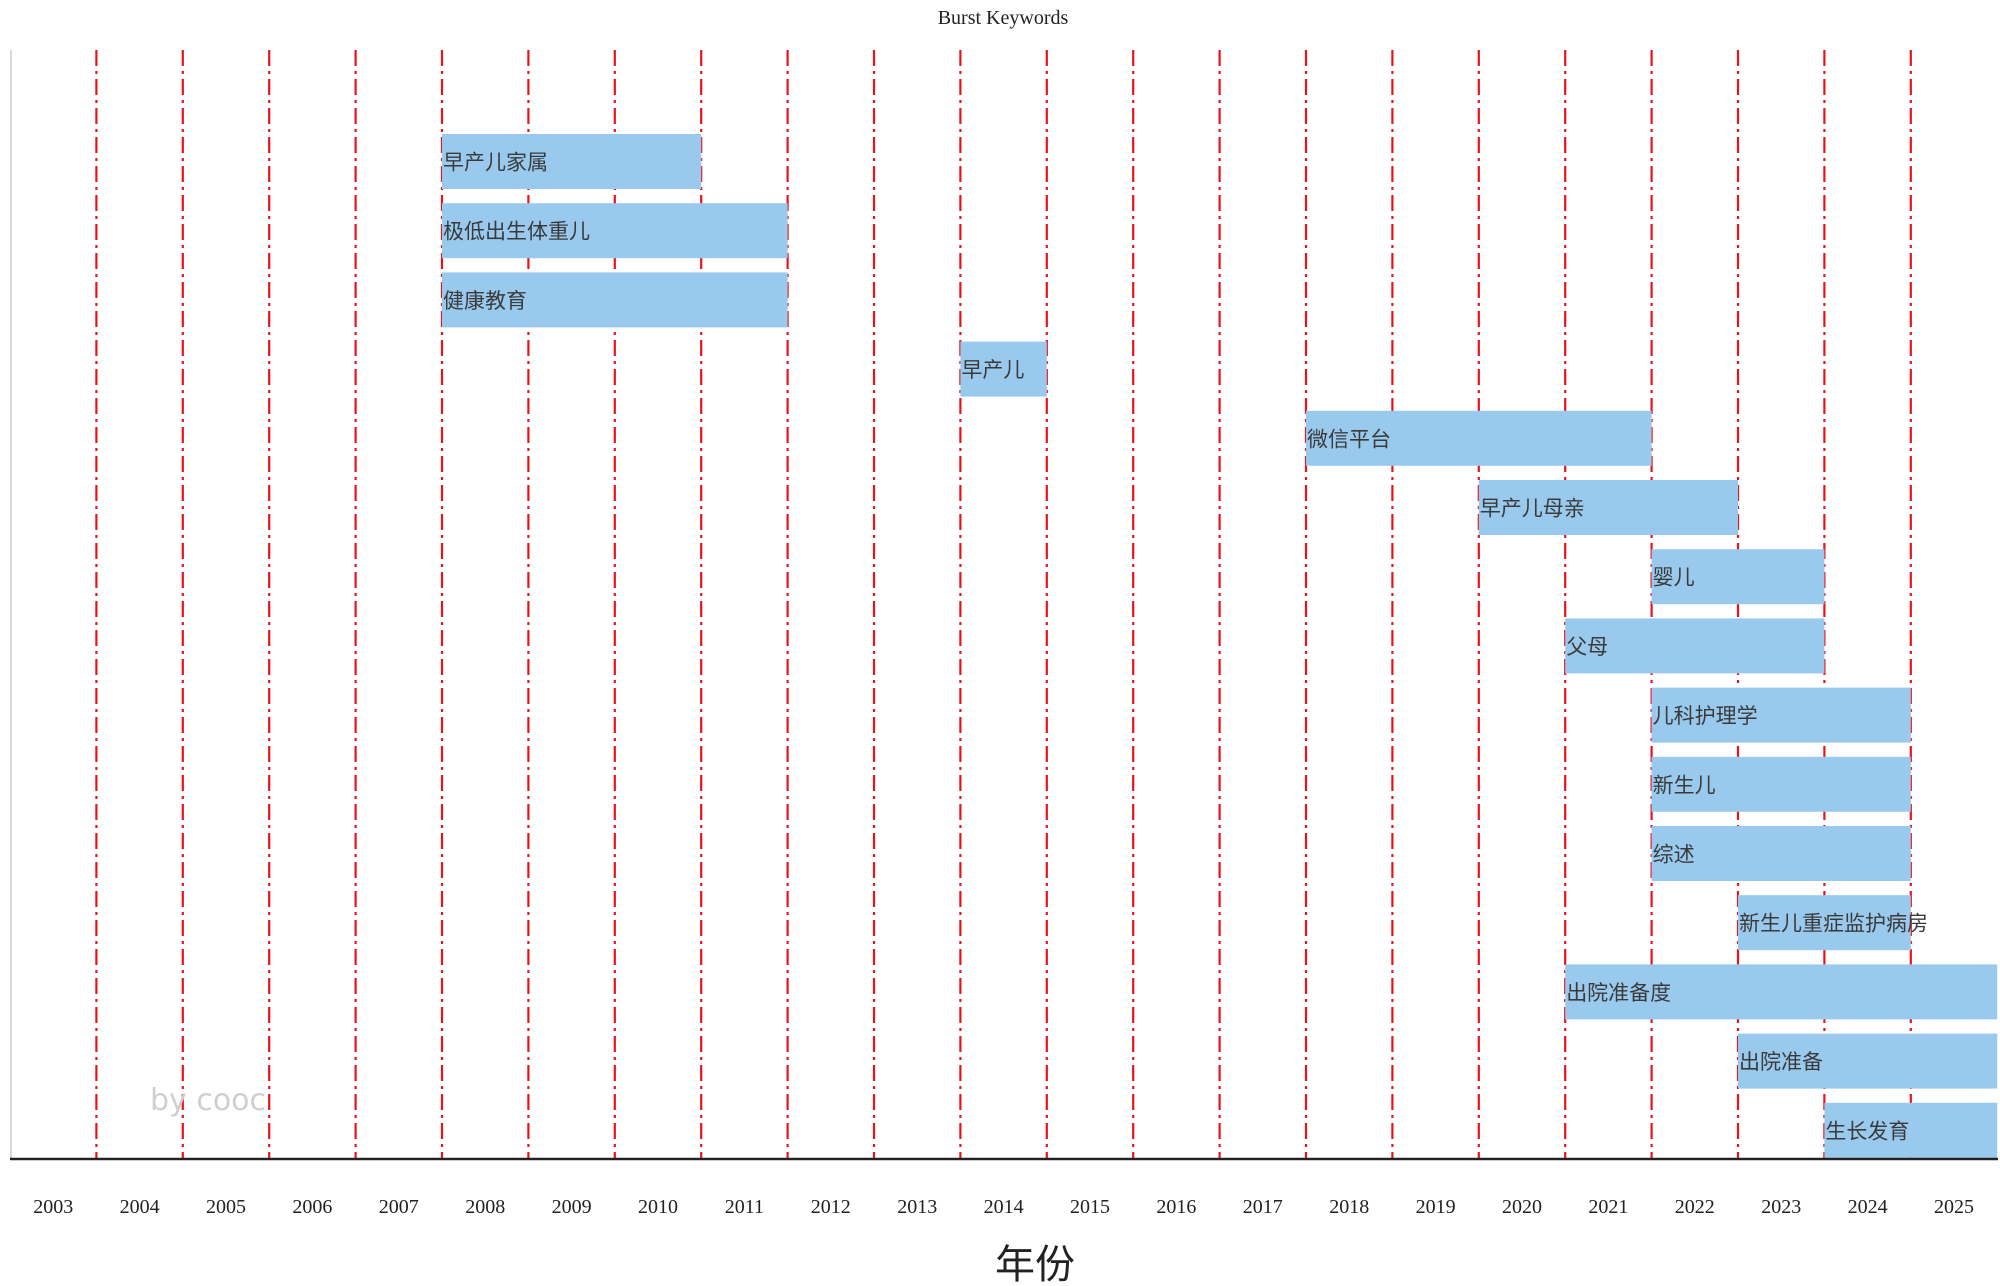 This screenshot has height=1286, width=2000. What do you see at coordinates (1176, 1207) in the screenshot?
I see `x-tick-label: 2016` at bounding box center [1176, 1207].